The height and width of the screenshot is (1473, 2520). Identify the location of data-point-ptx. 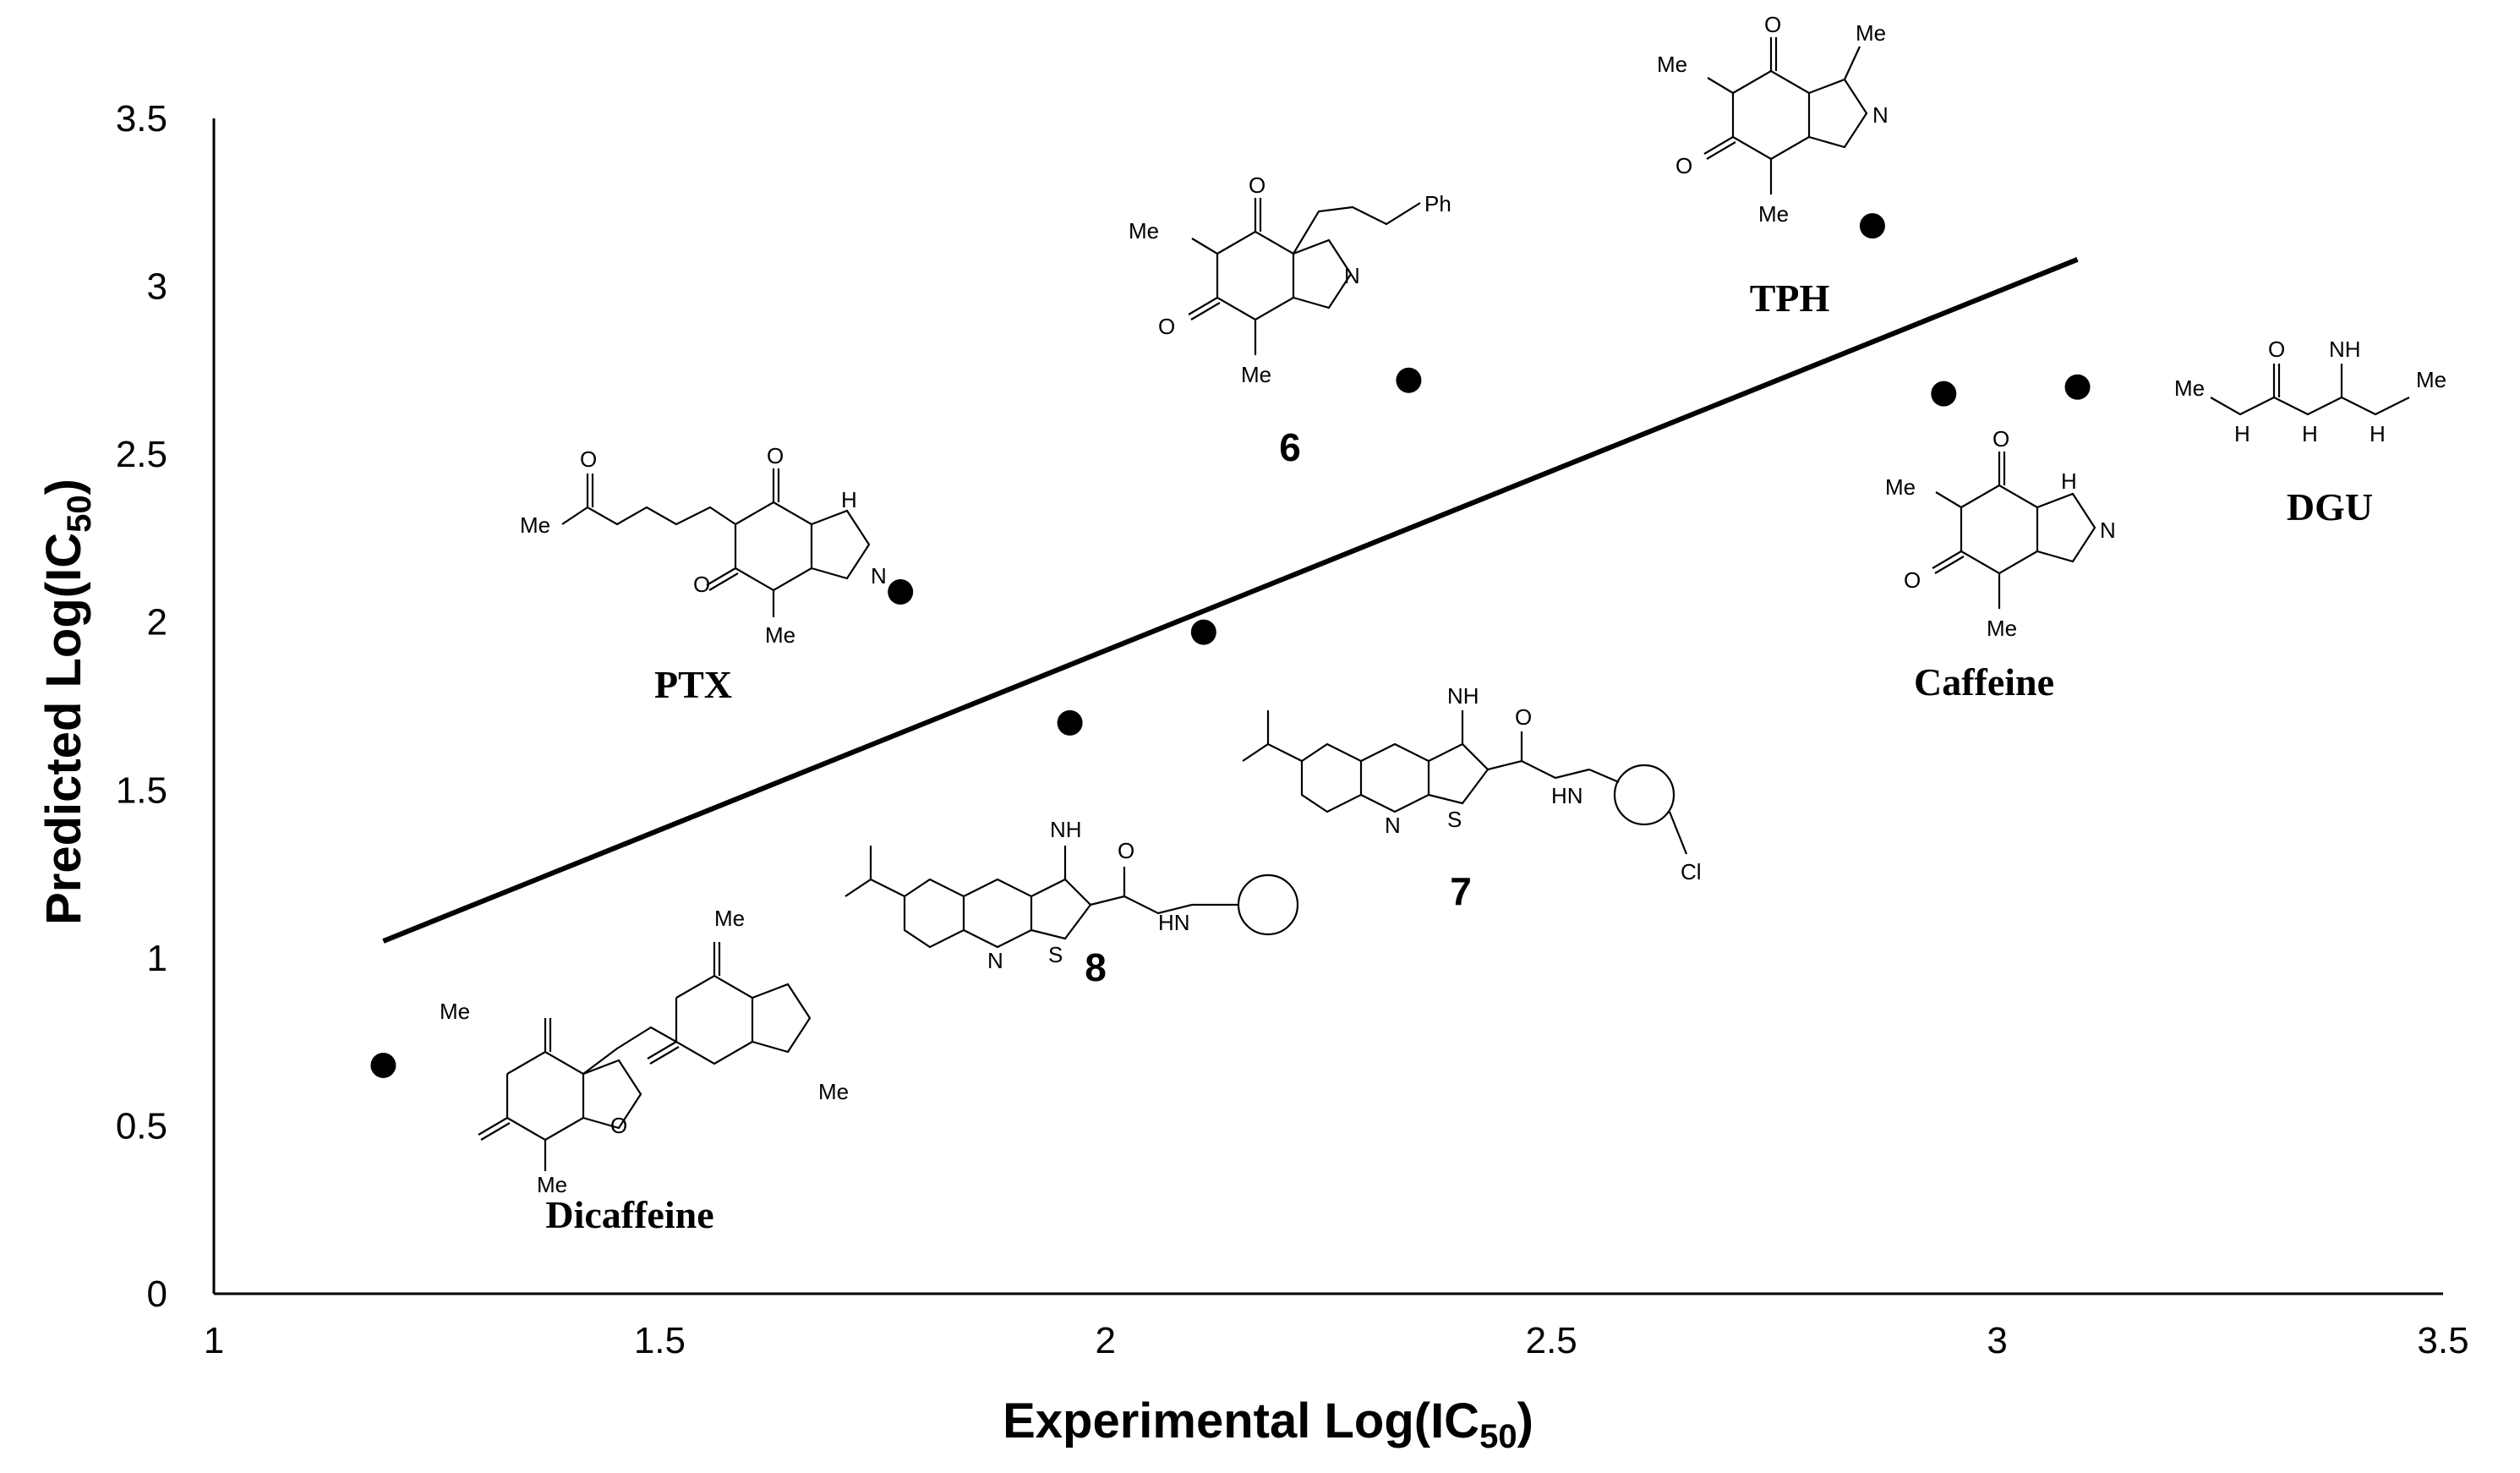
(901, 591).